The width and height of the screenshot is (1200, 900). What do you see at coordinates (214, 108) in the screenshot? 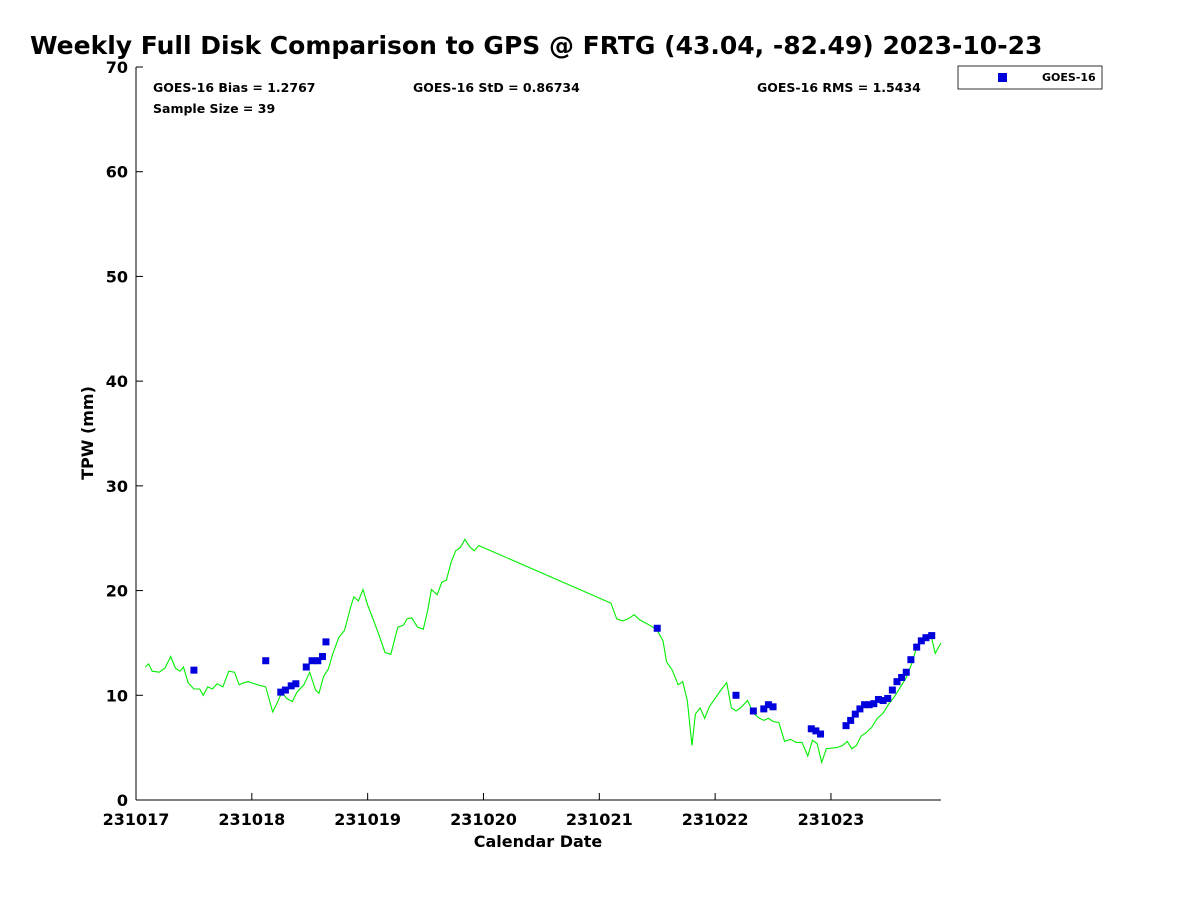
I see `sample-size-stat: Sample Size = 39` at bounding box center [214, 108].